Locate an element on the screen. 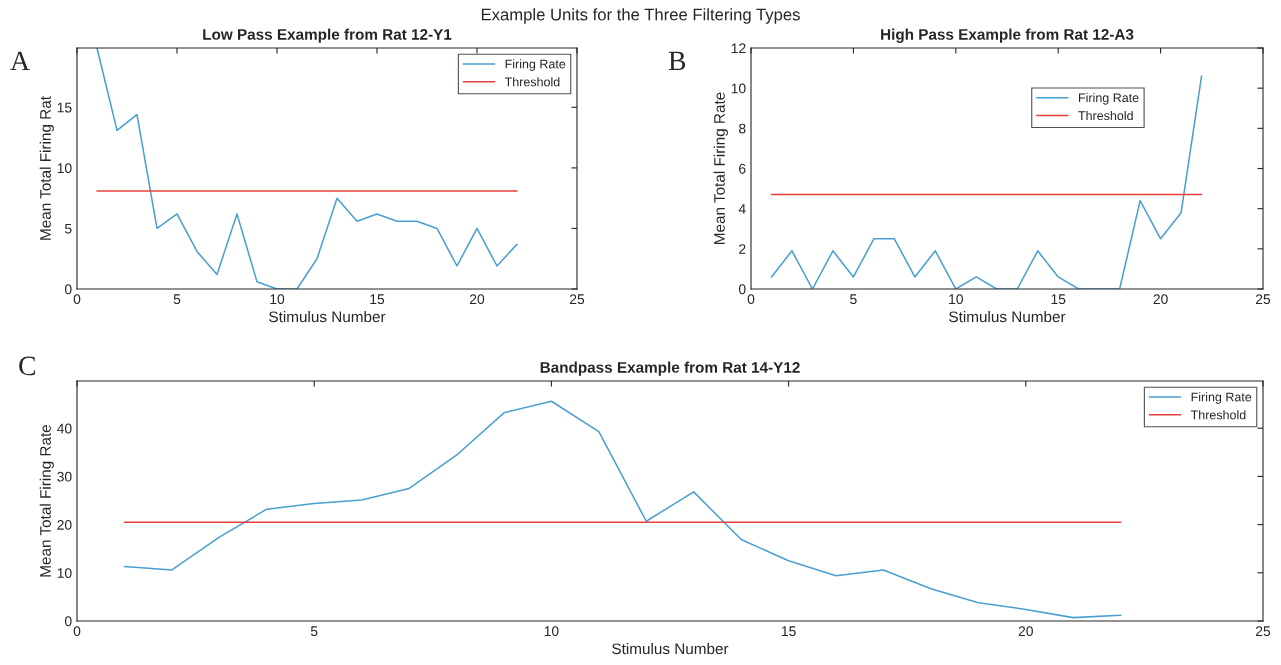 The width and height of the screenshot is (1281, 665). y-tick-label: 15 is located at coordinates (64, 107).